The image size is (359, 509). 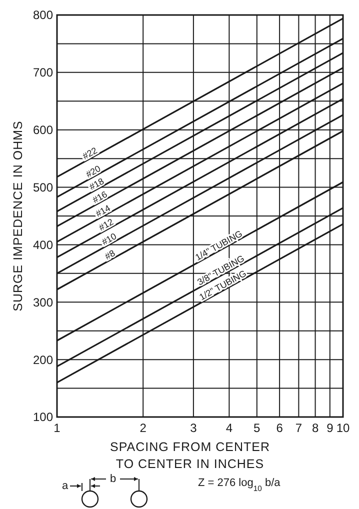 I want to click on x-tick-label: 4, so click(x=229, y=428).